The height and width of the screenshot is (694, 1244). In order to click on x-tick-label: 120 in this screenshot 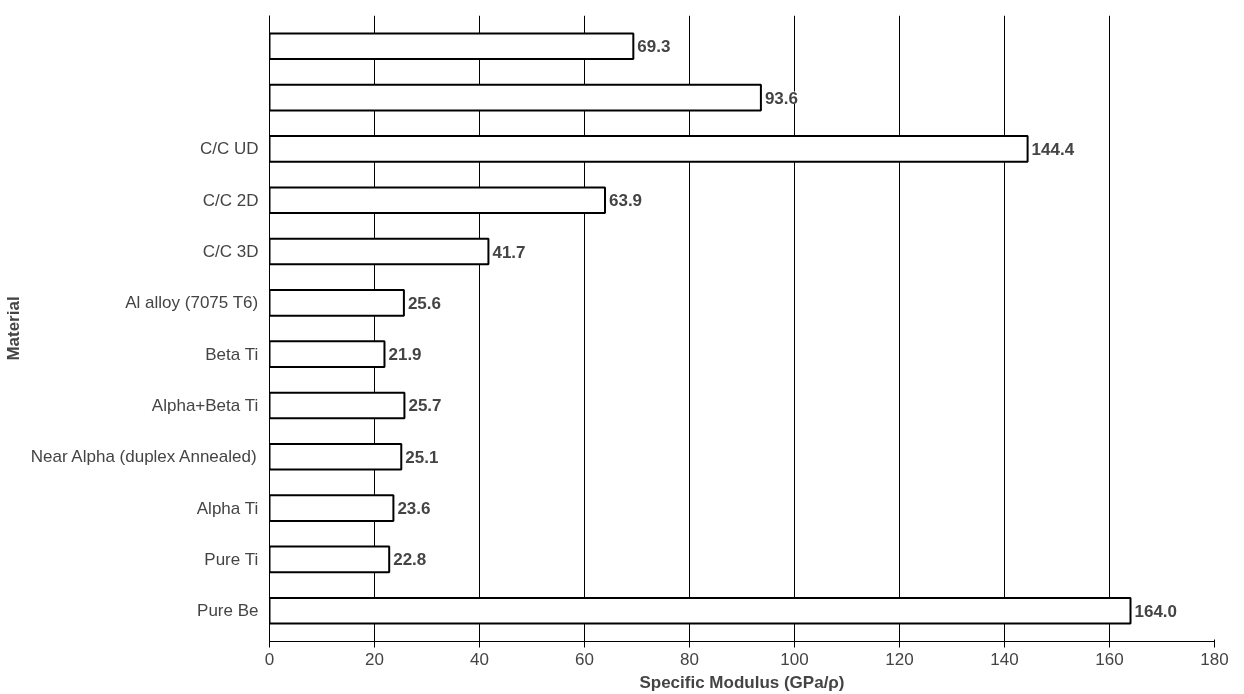, I will do `click(899, 659)`.